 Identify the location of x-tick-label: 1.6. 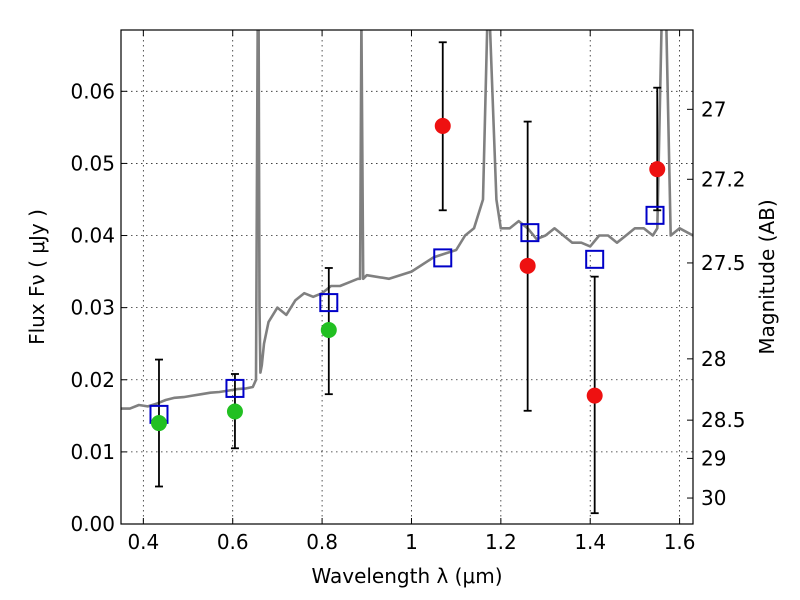
(680, 542).